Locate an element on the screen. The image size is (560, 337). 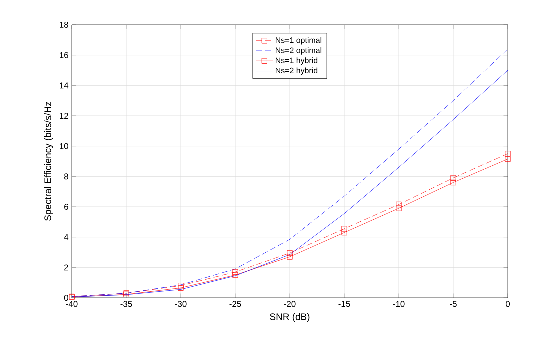
y-tick-label: 12 is located at coordinates (64, 116).